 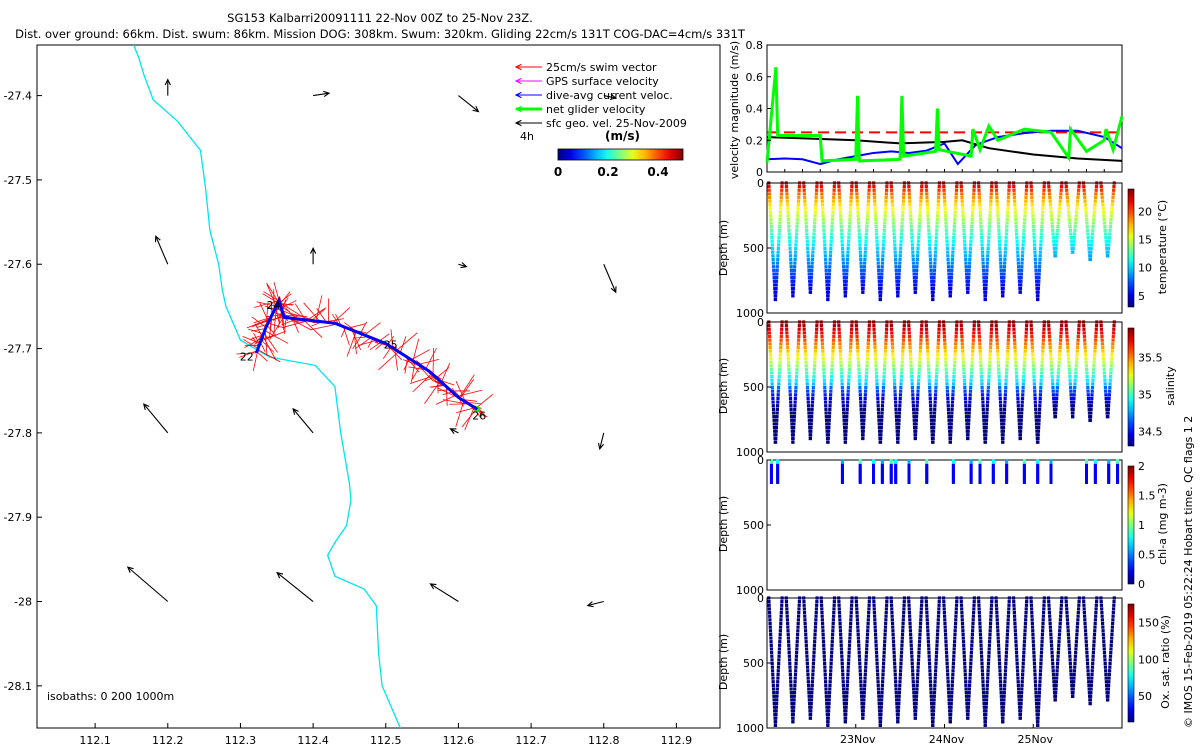 I want to click on geo-vector, so click(x=321, y=94).